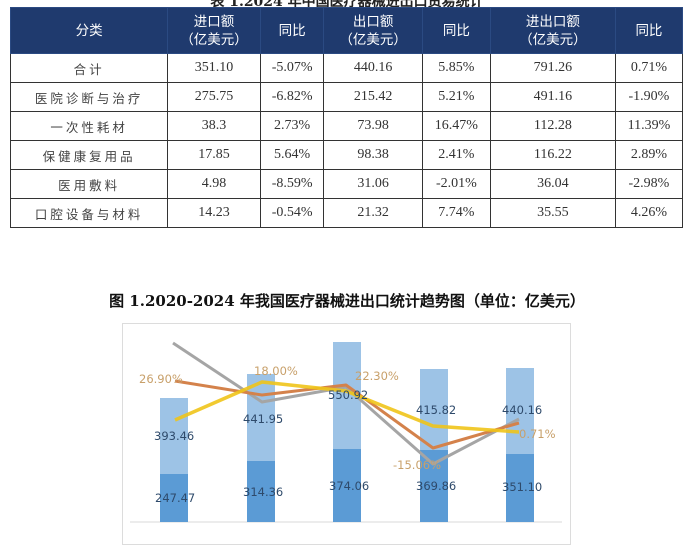  Describe the element at coordinates (292, 68) in the screenshot. I see `cell-import-yoy: -5.07%` at that location.